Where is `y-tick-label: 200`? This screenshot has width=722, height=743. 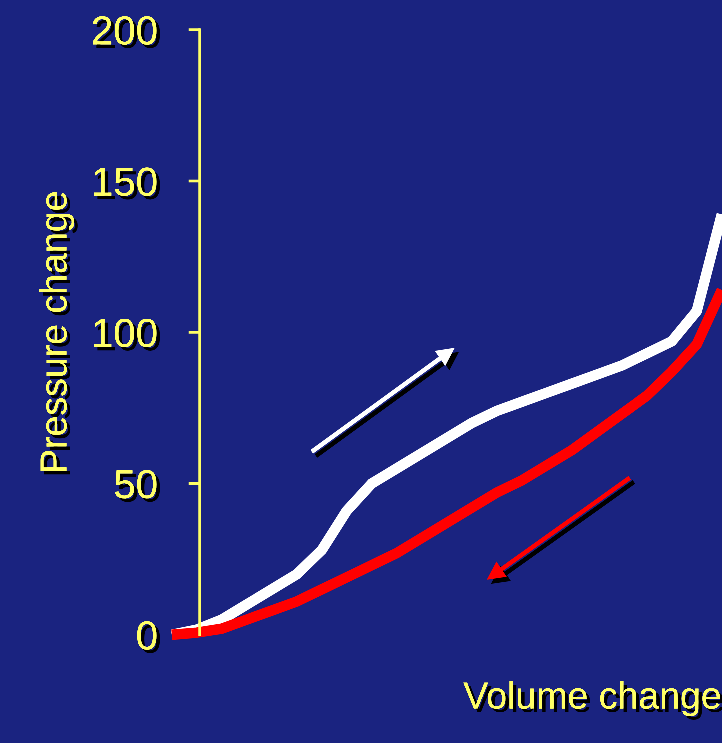 y-tick-label: 200 is located at coordinates (126, 32).